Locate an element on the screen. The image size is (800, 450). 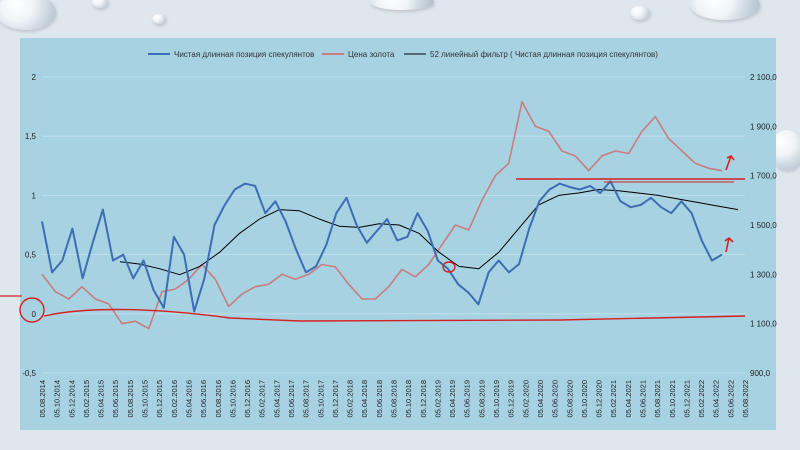
x-tick-label: 05.04.2021 is located at coordinates (628, 399).